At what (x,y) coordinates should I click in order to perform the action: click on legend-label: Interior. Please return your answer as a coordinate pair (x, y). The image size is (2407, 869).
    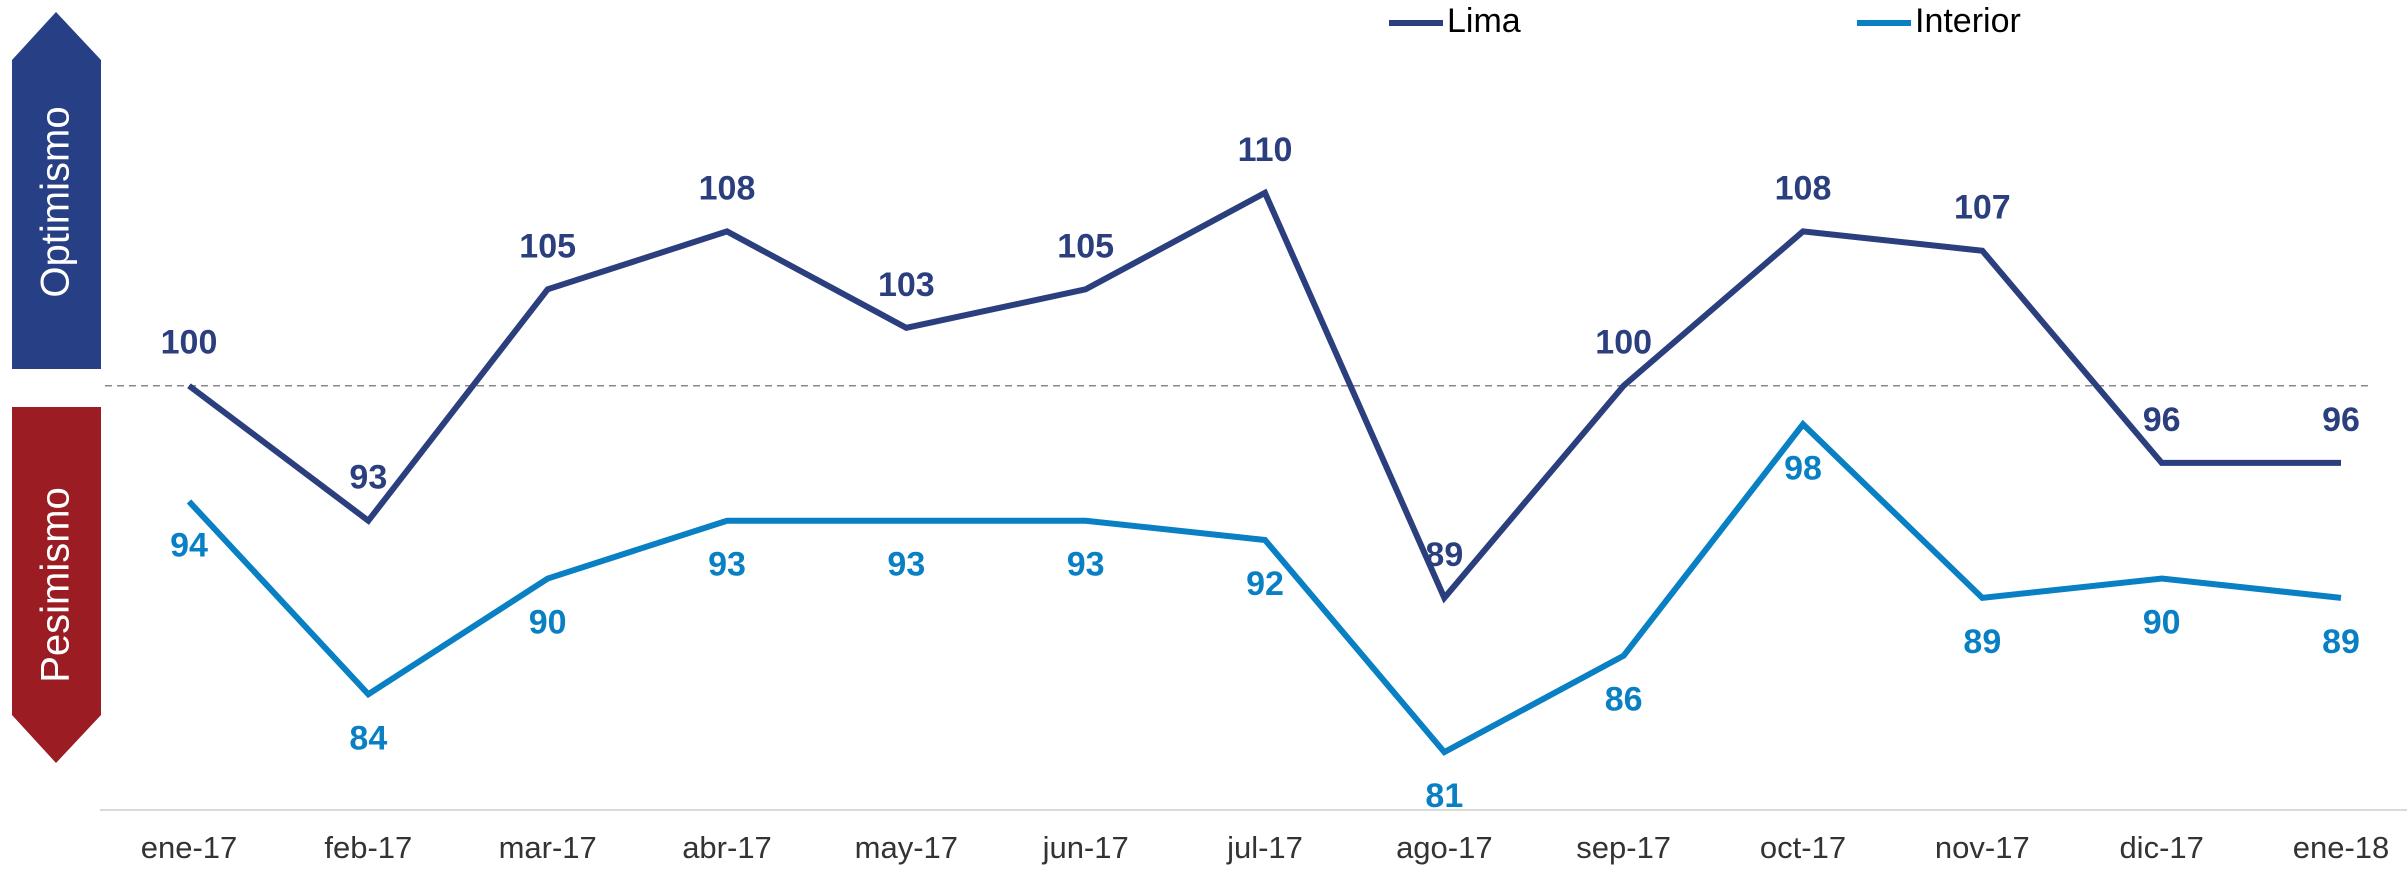
    Looking at the image, I should click on (1968, 21).